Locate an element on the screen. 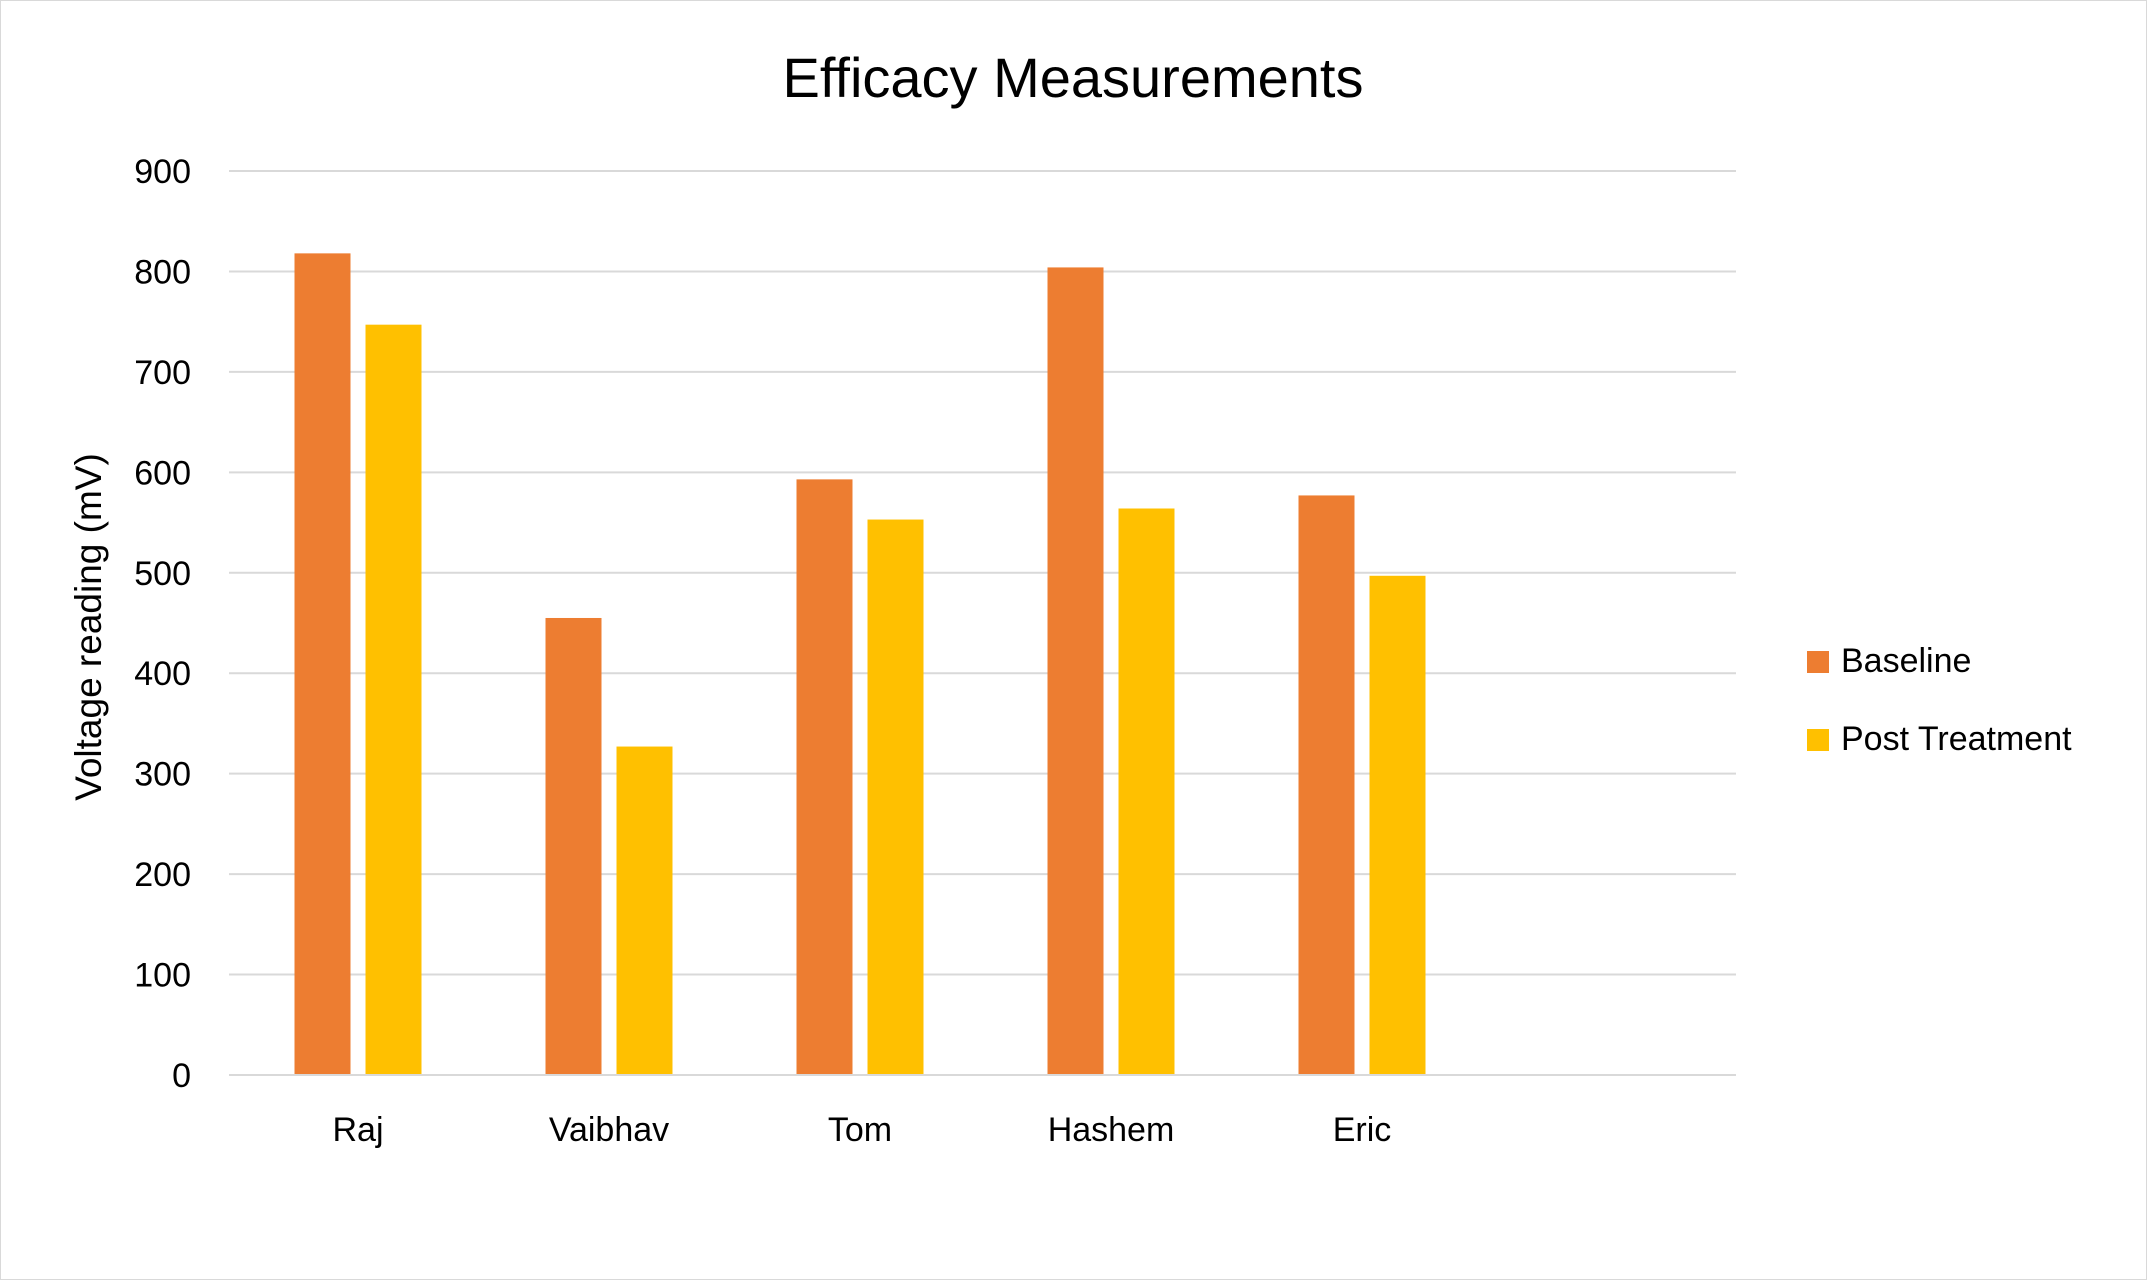 Image resolution: width=2147 pixels, height=1280 pixels. legend: Baseline Post Treatment is located at coordinates (1939, 700).